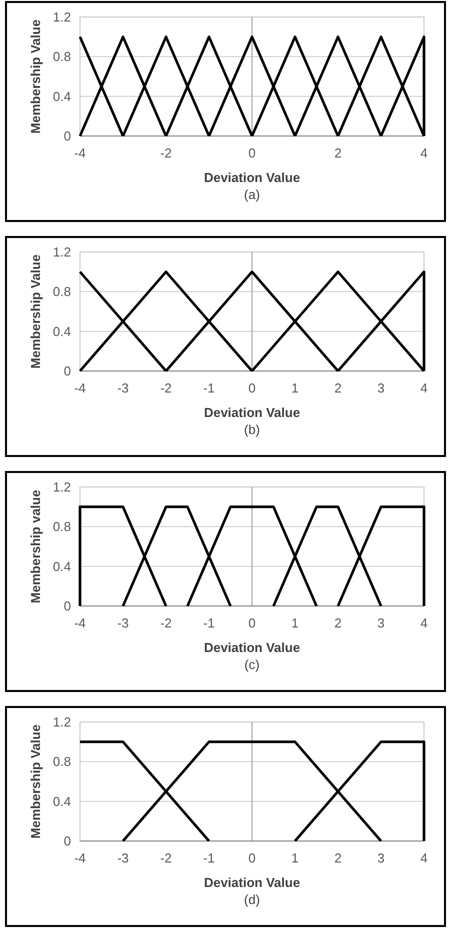  What do you see at coordinates (35, 547) in the screenshot?
I see `y-axis-title: Membership value` at bounding box center [35, 547].